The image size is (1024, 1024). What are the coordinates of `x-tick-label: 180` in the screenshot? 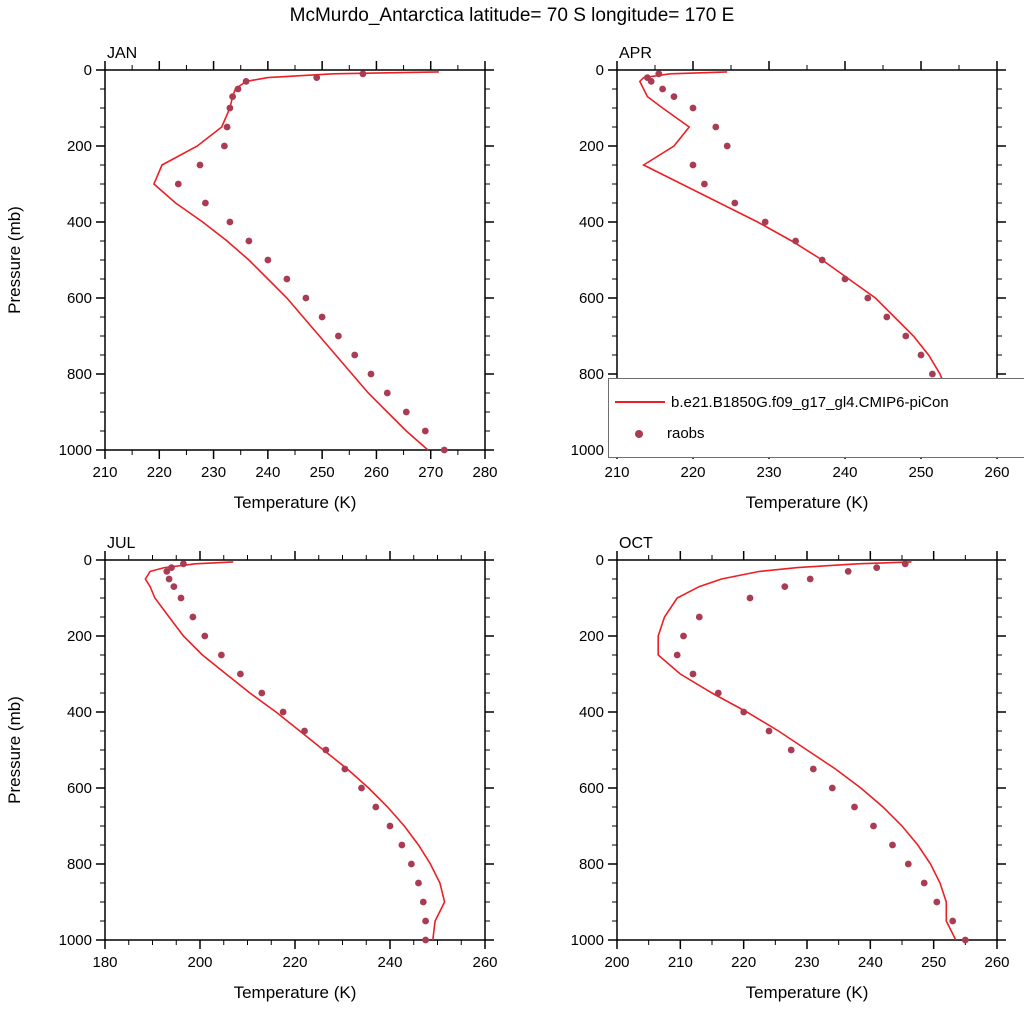 It's located at (104, 962).